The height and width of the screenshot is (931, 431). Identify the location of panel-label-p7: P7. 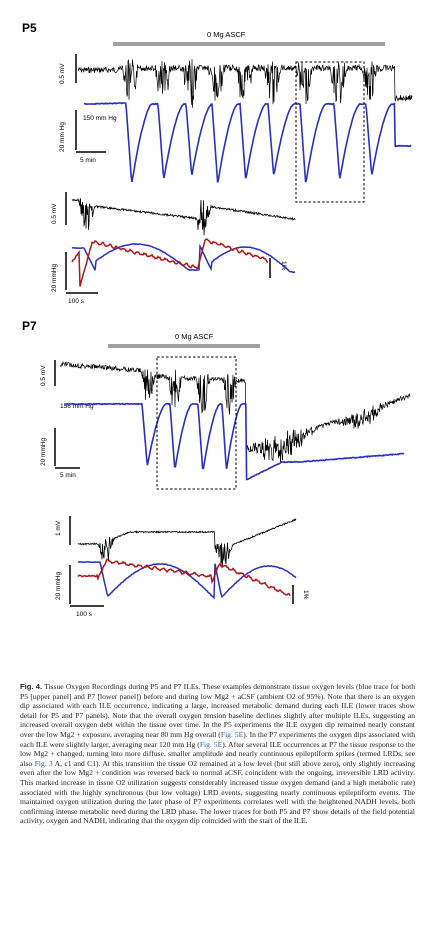
(29, 326).